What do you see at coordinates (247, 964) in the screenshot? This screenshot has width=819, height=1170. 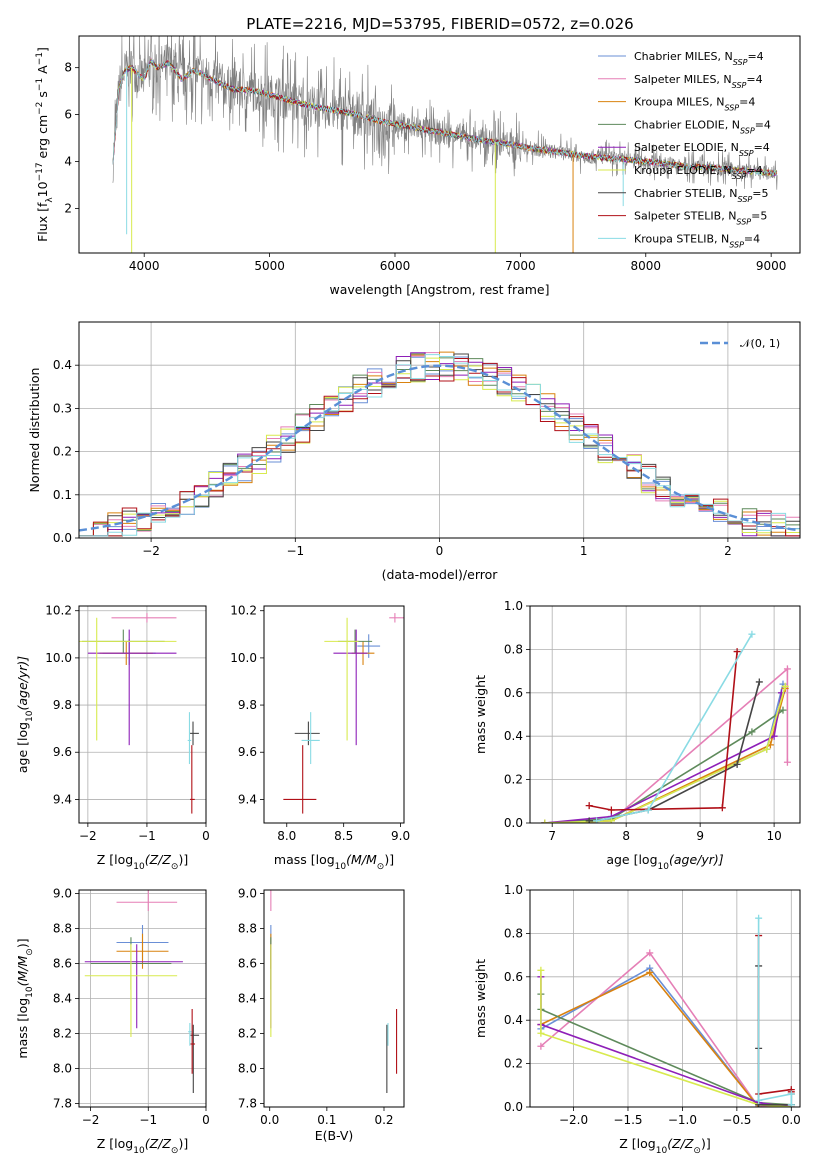 I see `y-tick-label: 8.6` at bounding box center [247, 964].